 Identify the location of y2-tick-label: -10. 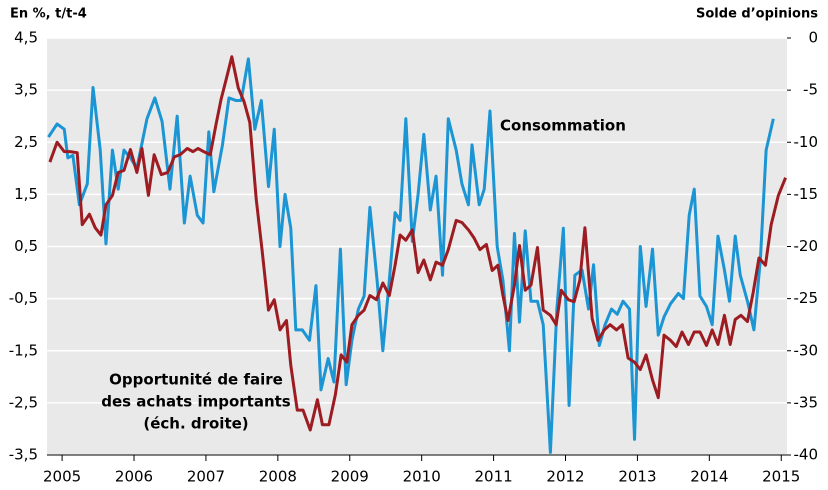
(806, 142).